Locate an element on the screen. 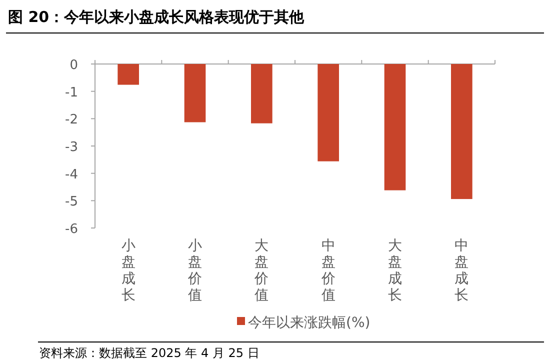 The image size is (550, 364). x-tick-label: 大盘成长 is located at coordinates (395, 271).